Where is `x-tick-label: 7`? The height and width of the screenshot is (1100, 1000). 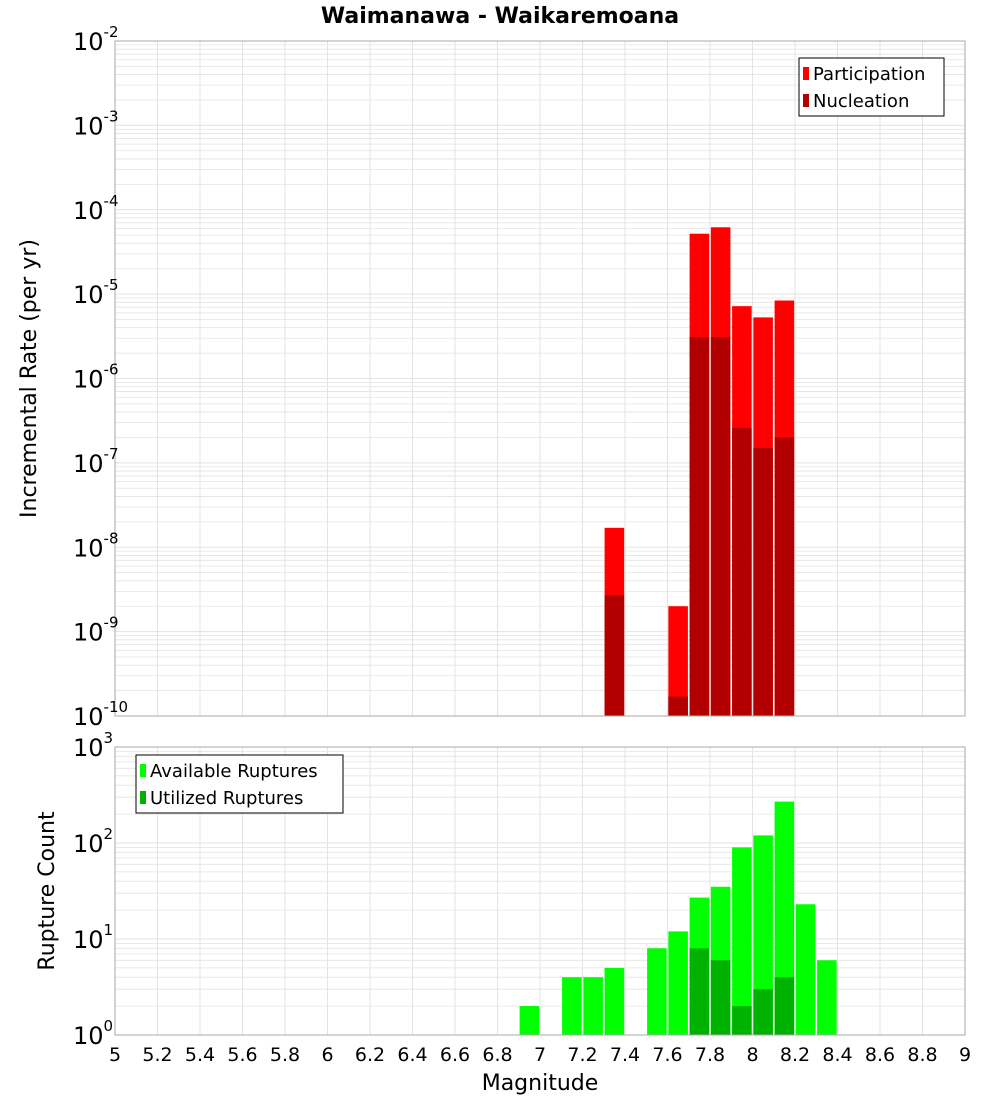
x-tick-label: 7 is located at coordinates (540, 1055).